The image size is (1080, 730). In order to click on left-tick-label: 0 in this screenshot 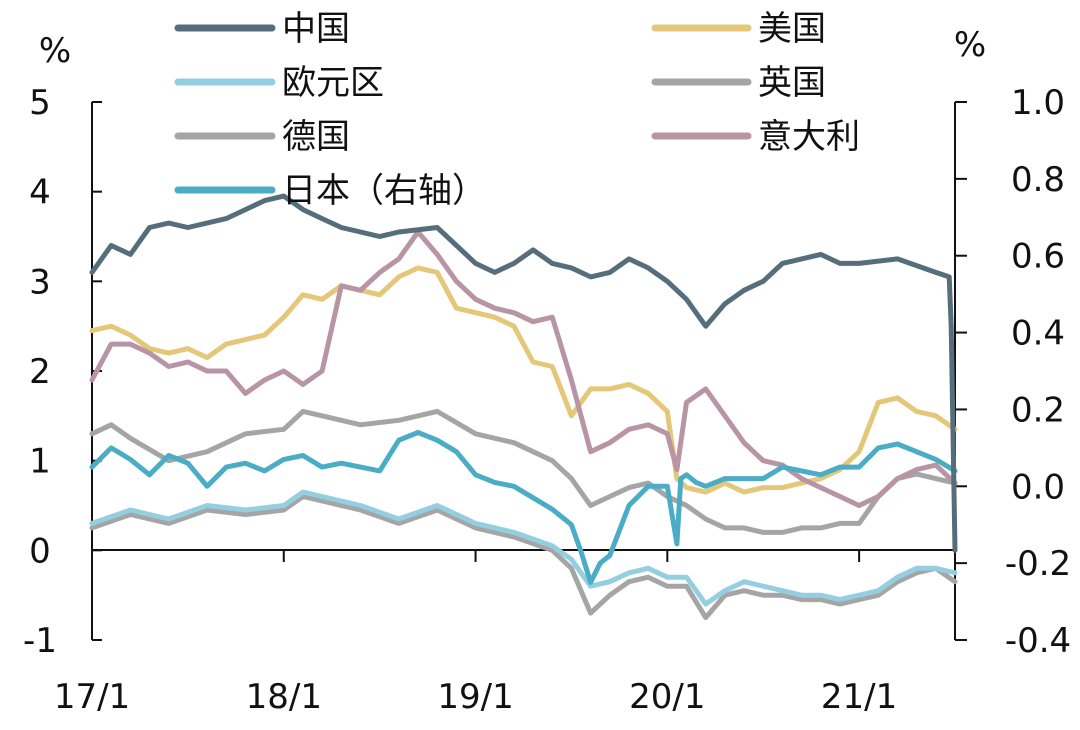, I will do `click(40, 551)`.